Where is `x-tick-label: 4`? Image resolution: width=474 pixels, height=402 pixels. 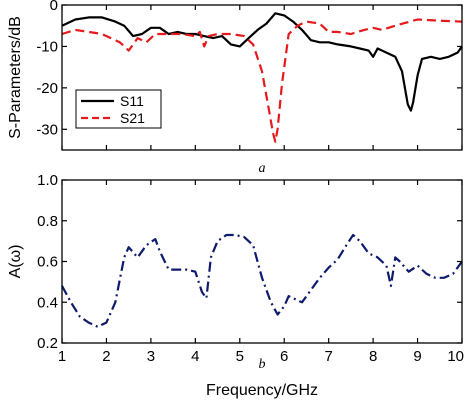
x-tick-label: 4 is located at coordinates (195, 356).